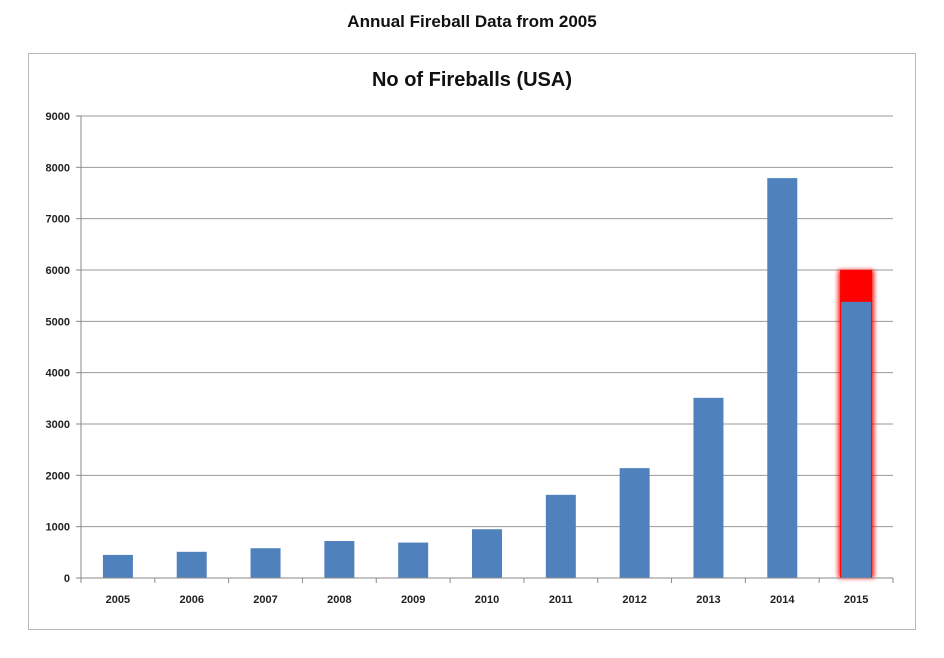  Describe the element at coordinates (856, 439) in the screenshot. I see `bar-2015` at that location.